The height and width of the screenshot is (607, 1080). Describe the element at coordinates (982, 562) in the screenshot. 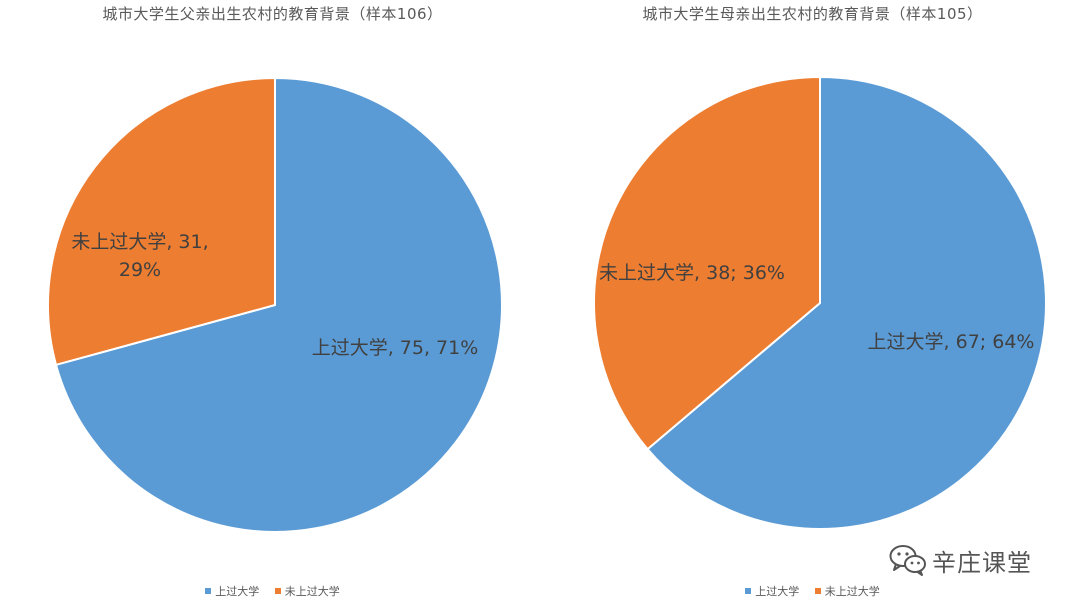

I see `watermark-text: 辛庄课堂` at that location.